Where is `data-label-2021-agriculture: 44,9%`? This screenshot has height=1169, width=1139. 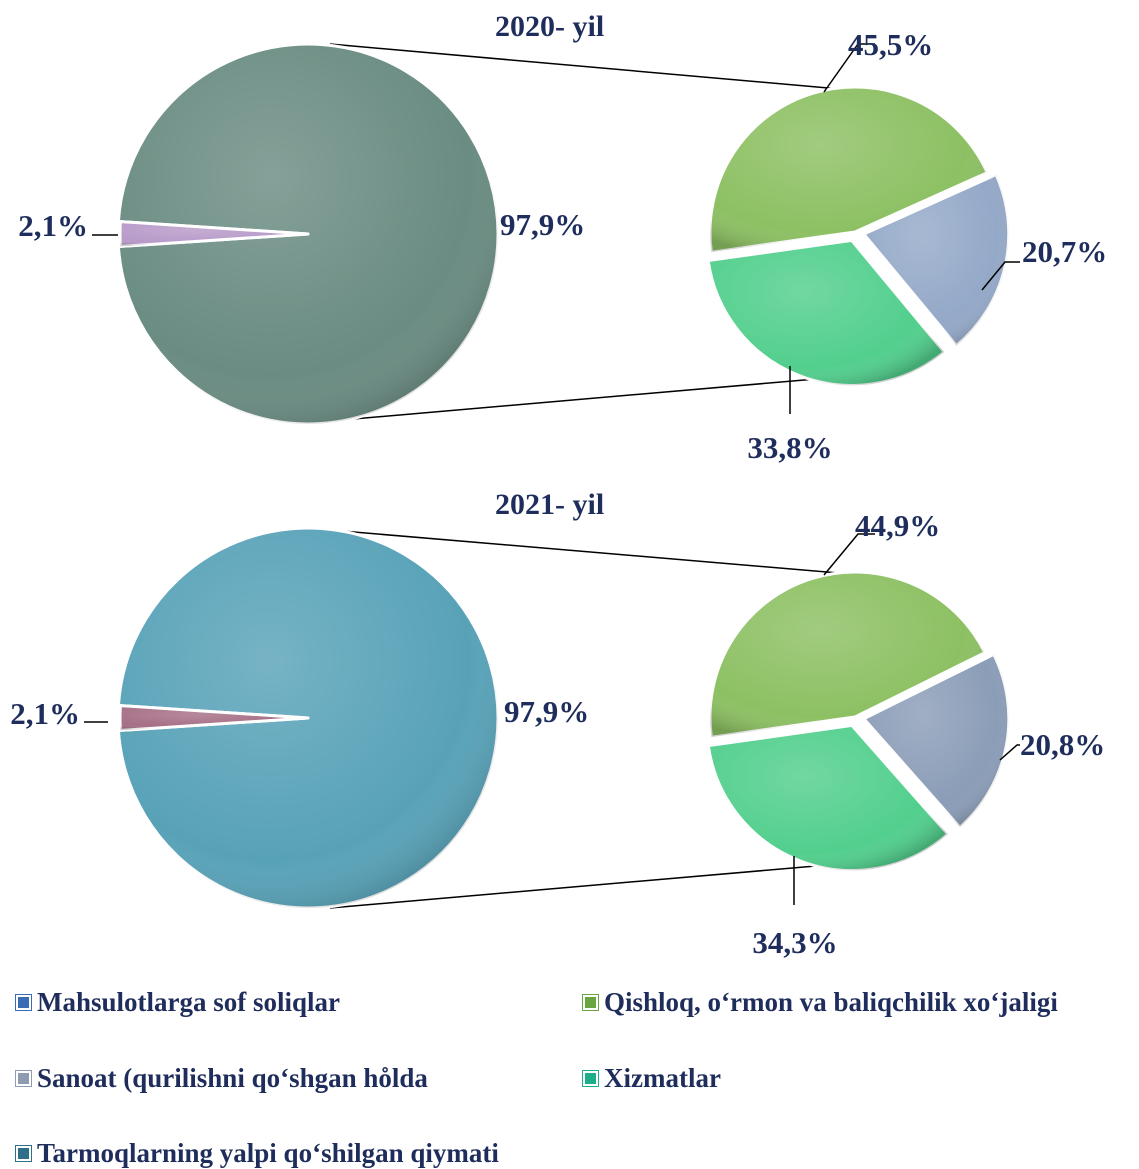 data-label-2021-agriculture: 44,9% is located at coordinates (897, 525).